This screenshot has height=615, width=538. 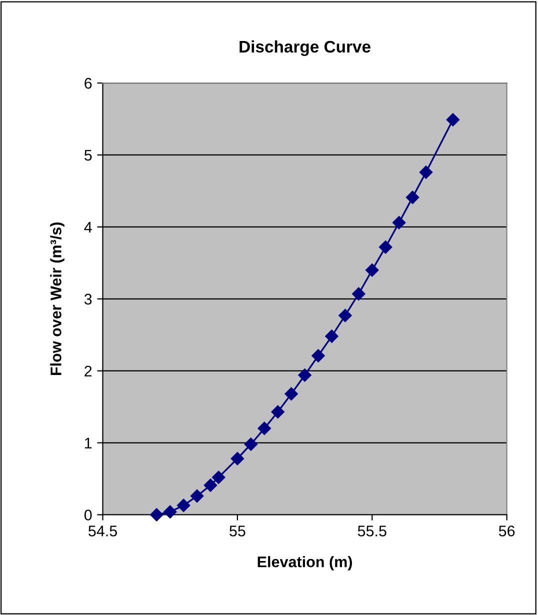 I want to click on chart-title: Discharge Curve, so click(x=305, y=48).